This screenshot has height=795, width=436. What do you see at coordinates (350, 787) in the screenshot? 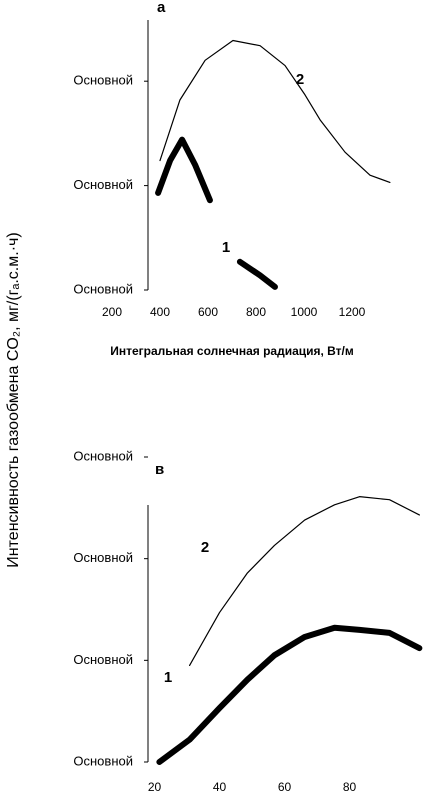
I see `x-tick-label: 80` at bounding box center [350, 787].